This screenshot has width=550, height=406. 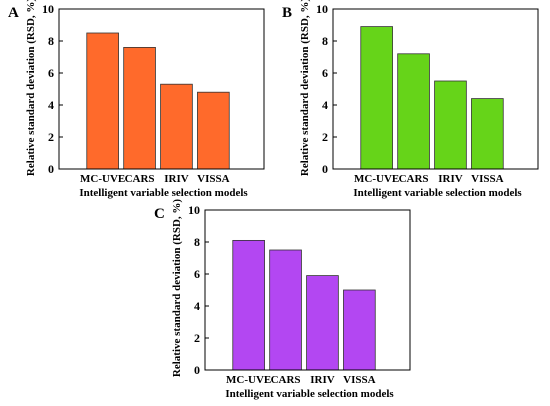 What do you see at coordinates (159, 214) in the screenshot?
I see `panel-letter: C` at bounding box center [159, 214].